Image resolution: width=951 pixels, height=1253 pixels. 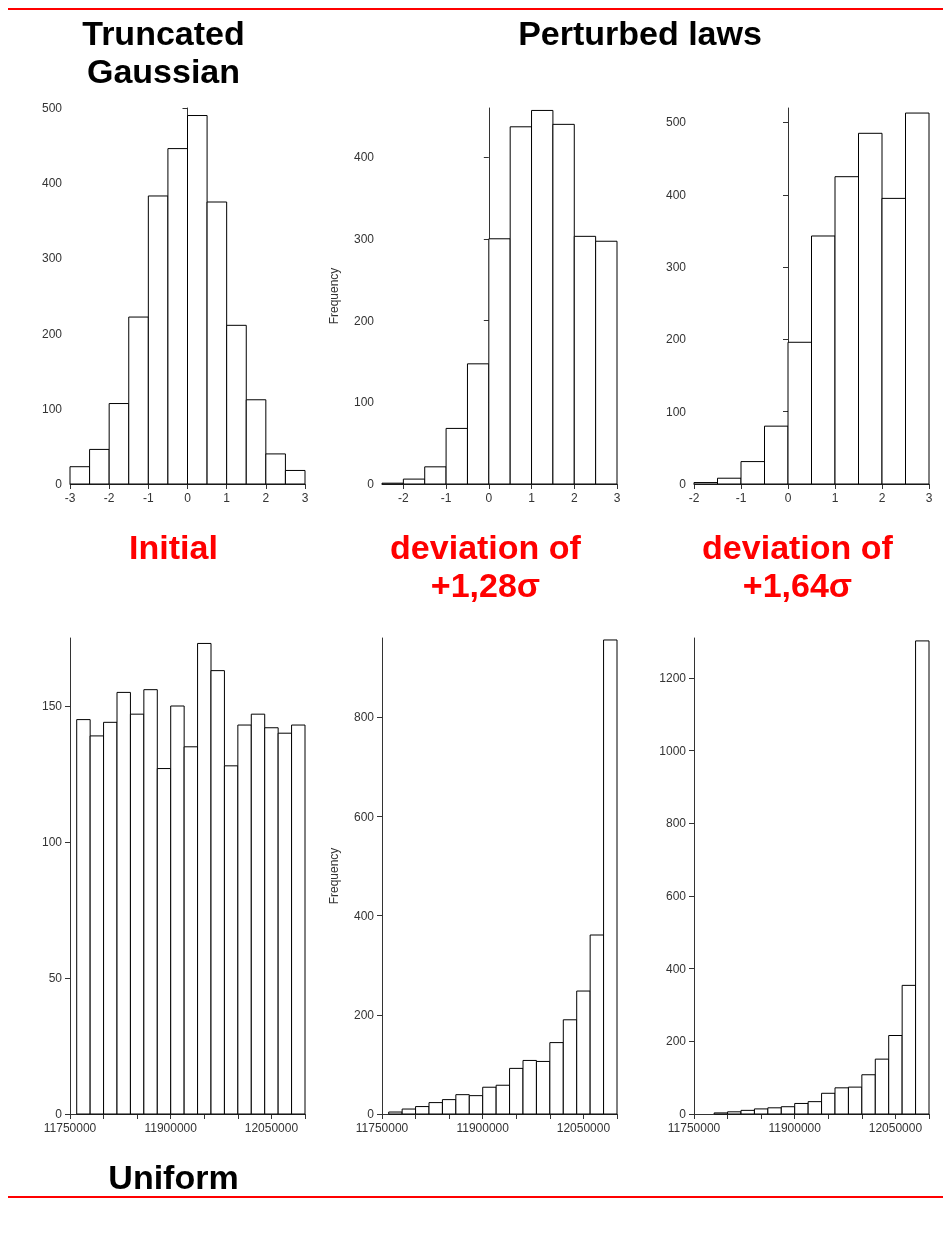 I want to click on chart-title: Truncated Gaussian, so click(x=163, y=52).